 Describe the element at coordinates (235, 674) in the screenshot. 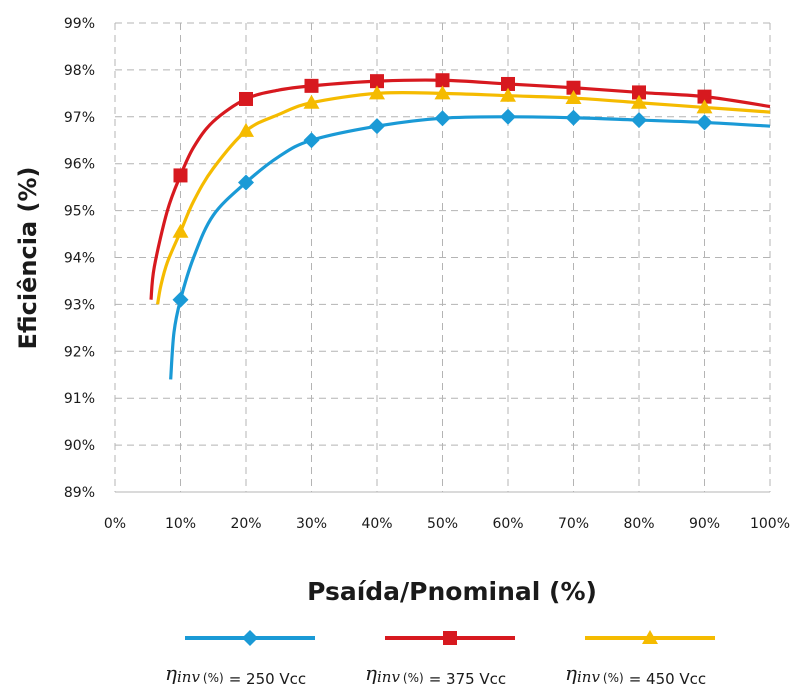

I see `legend-label: ηinv (%) = 250 Vcc` at that location.